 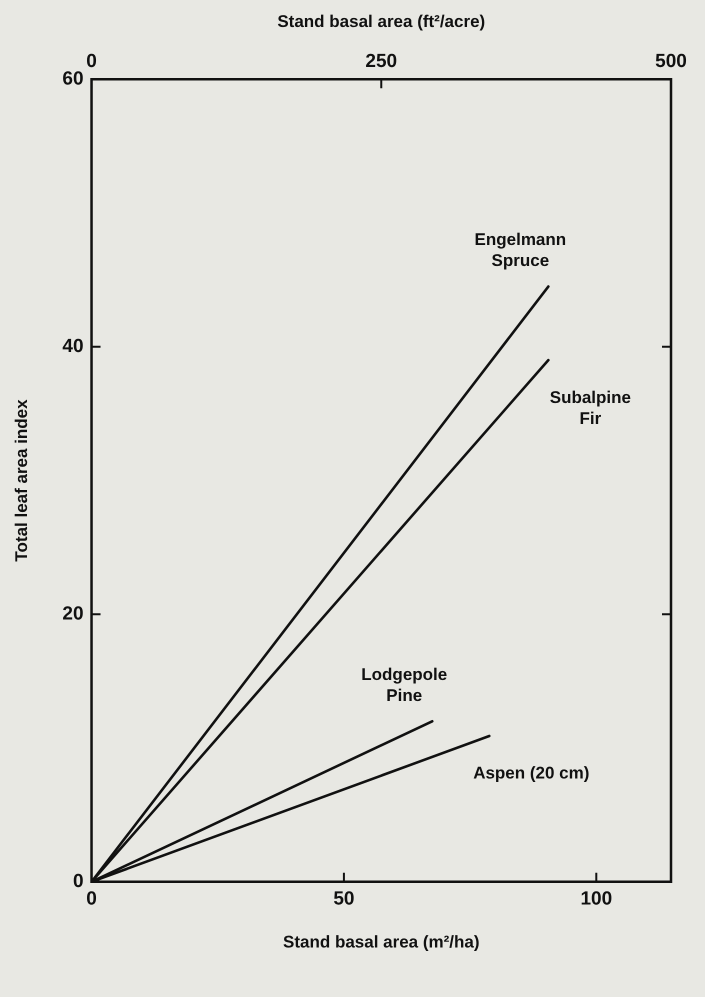 I want to click on x-axis-title: Stand basal area (m²/ha), so click(x=381, y=942).